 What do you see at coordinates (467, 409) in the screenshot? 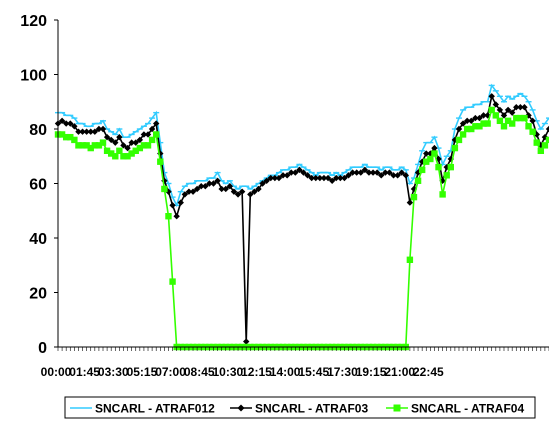
I see `legend-label: SNCARL - ATRAF04` at bounding box center [467, 409].